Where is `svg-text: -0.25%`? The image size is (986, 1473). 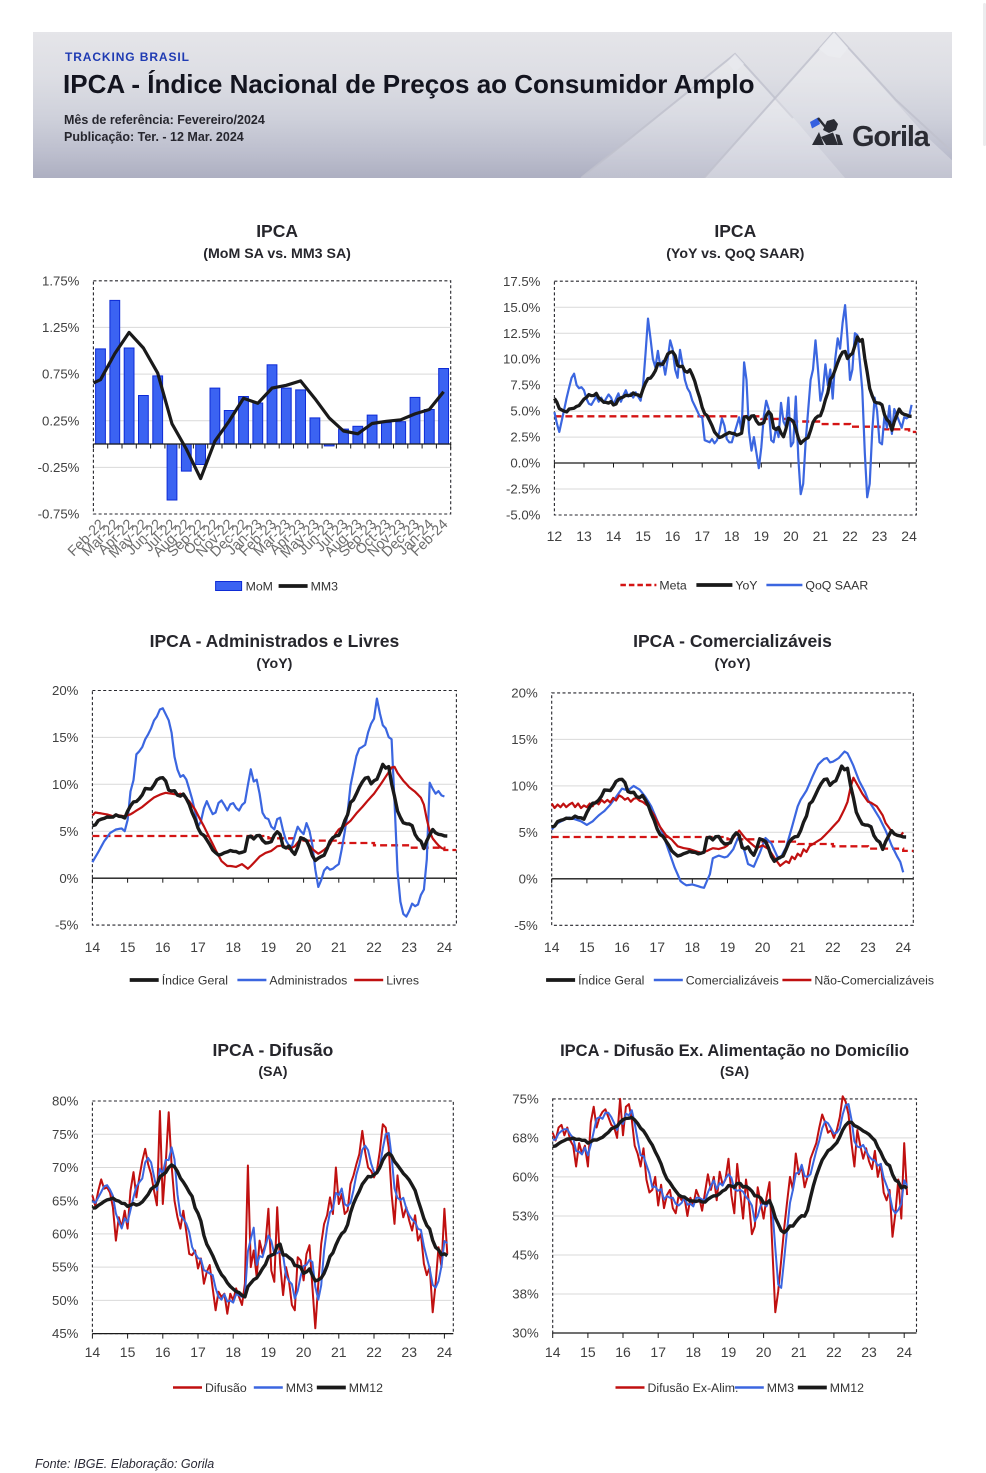 svg-text: -0.25% is located at coordinates (59, 467).